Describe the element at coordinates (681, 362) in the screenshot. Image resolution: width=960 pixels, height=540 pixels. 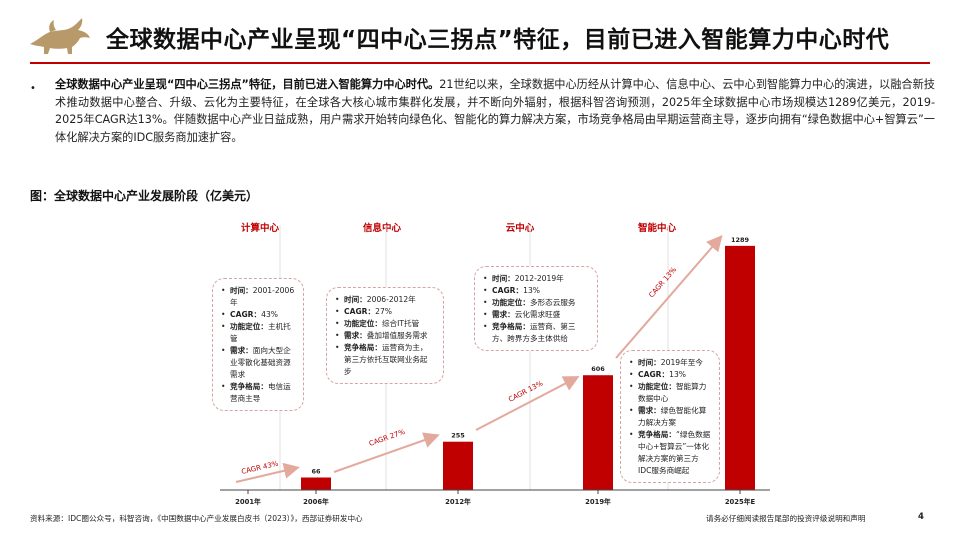
I see `info-value: 2019年至今` at that location.